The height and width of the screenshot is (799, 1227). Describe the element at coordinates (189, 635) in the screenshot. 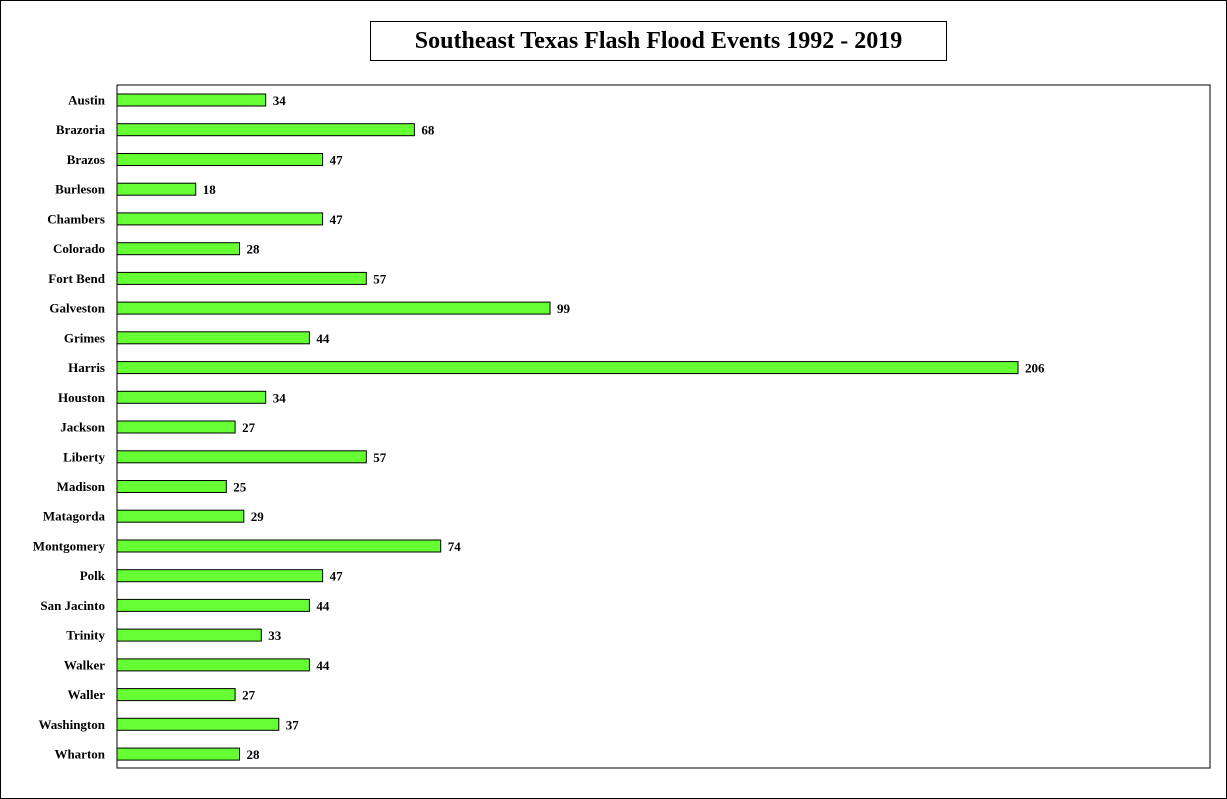

I see `bar-trinity` at that location.